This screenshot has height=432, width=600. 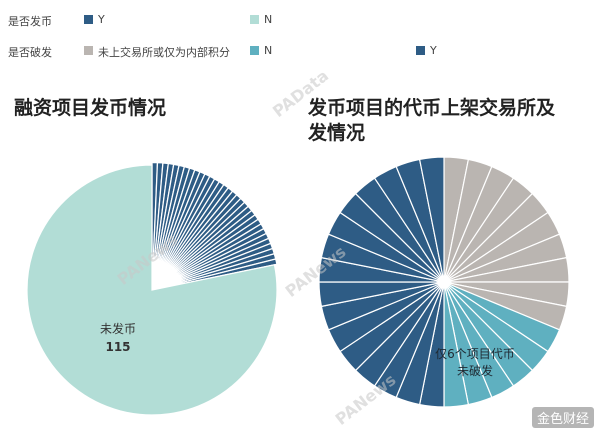 What do you see at coordinates (452, 121) in the screenshot?
I see `right-chart-title: 发币项目的代币上架交易所及 发情况` at bounding box center [452, 121].